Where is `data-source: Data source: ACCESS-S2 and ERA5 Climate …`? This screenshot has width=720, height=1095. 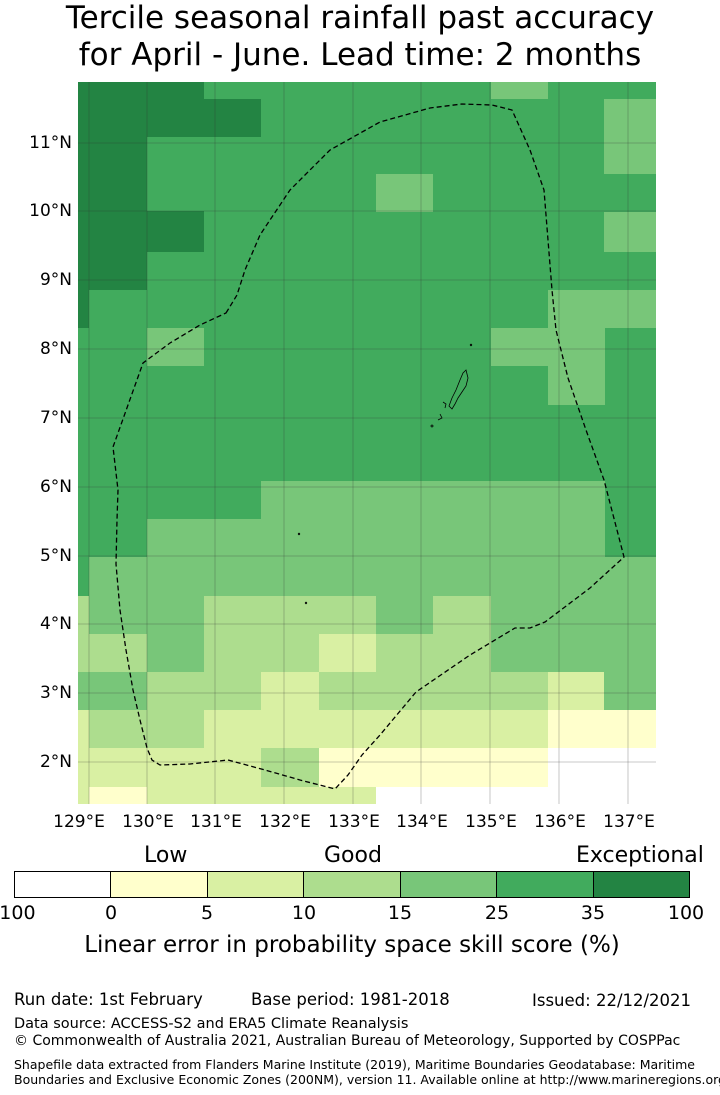 data-source: Data source: ACCESS-S2 and ERA5 Climate … is located at coordinates (211, 1024).